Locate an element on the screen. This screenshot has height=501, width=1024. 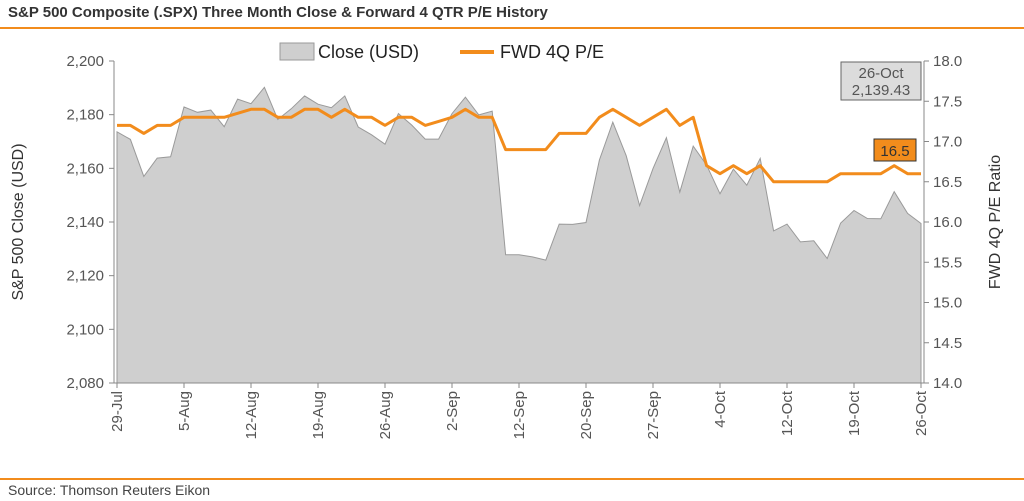
last-close-box is located at coordinates (881, 81).